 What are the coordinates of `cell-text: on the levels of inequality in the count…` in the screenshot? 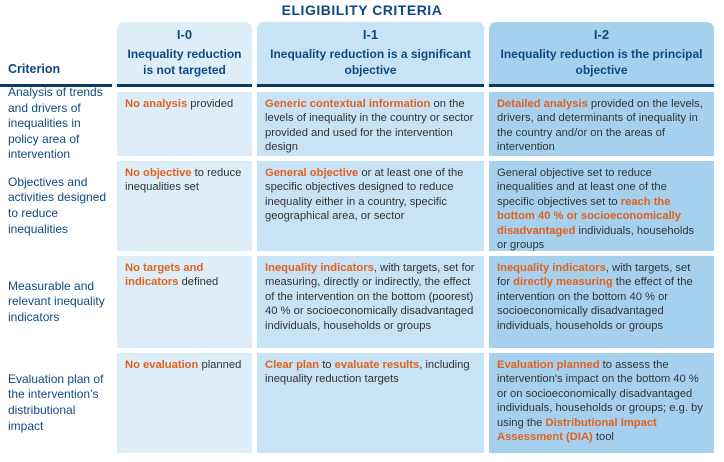 It's located at (369, 126).